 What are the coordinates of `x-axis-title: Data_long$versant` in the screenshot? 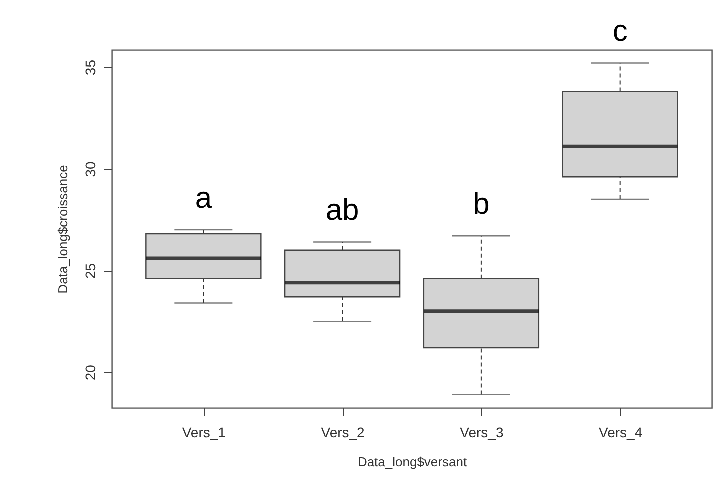 It's located at (413, 462).